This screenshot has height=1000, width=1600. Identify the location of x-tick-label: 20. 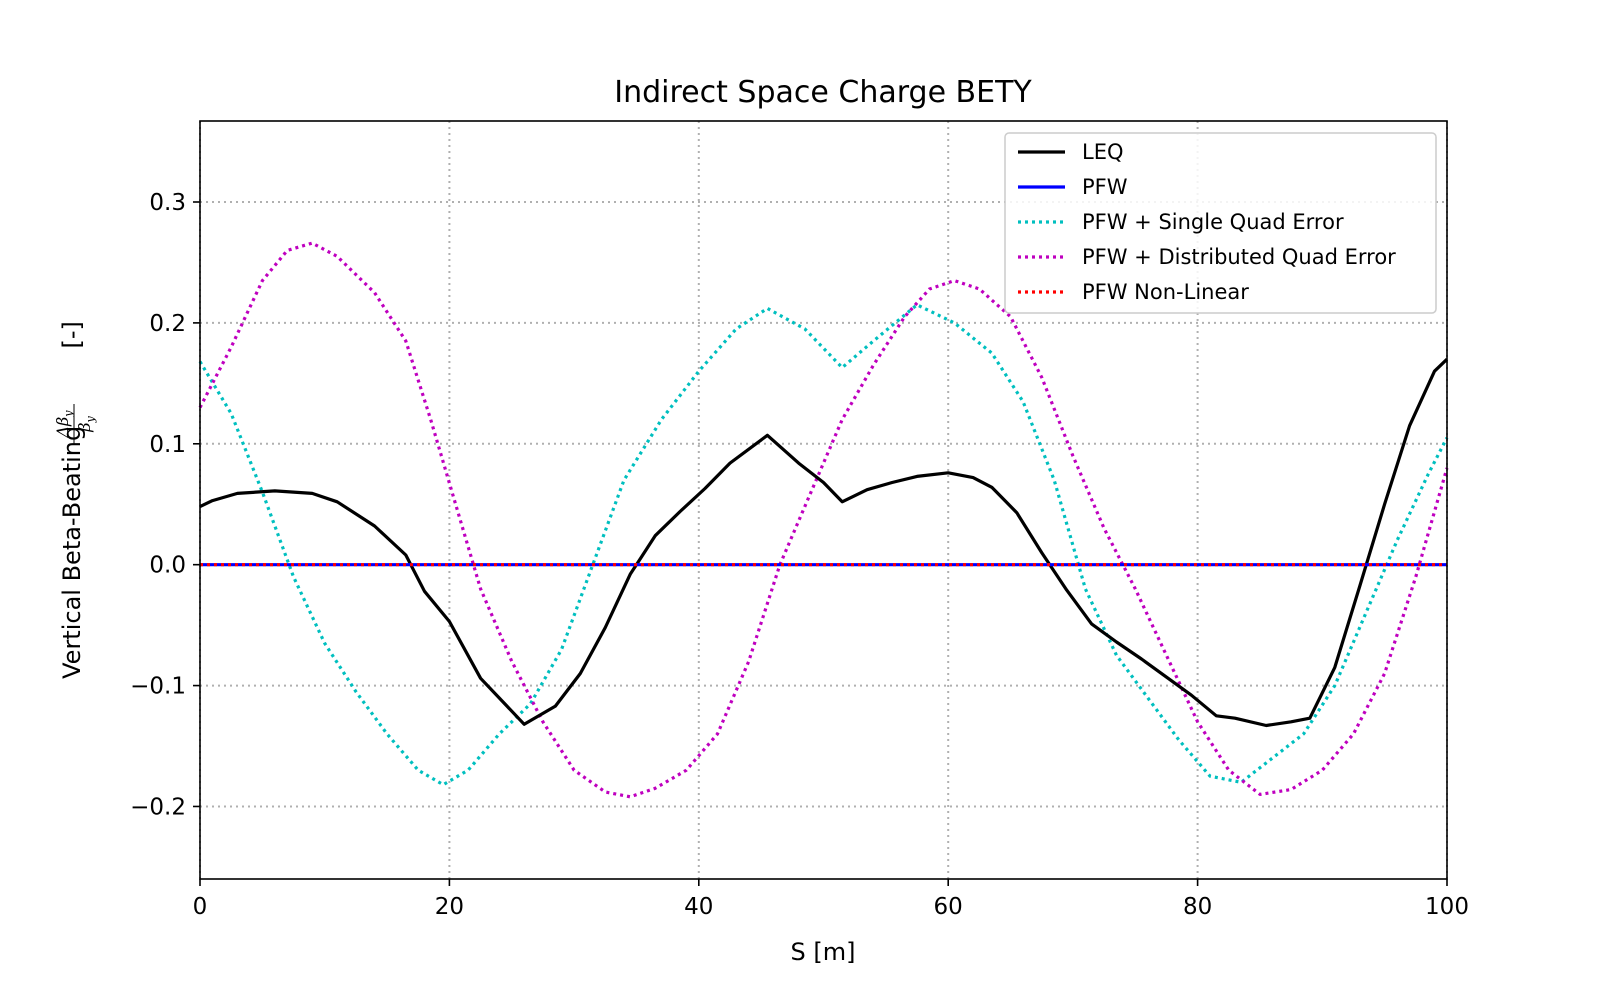
(449, 907).